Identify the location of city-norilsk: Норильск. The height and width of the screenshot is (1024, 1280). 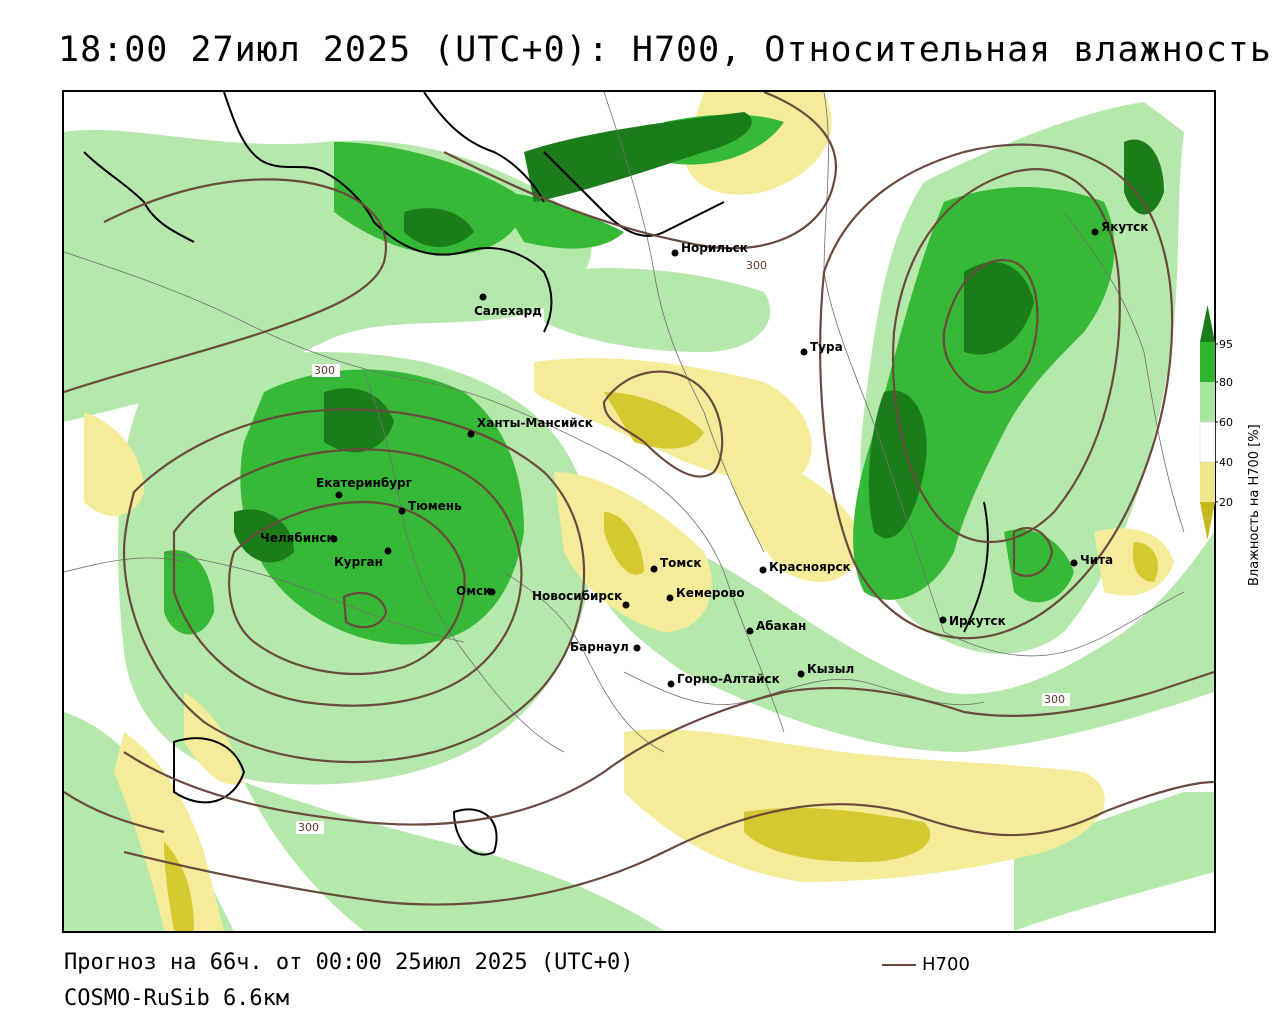
(714, 248).